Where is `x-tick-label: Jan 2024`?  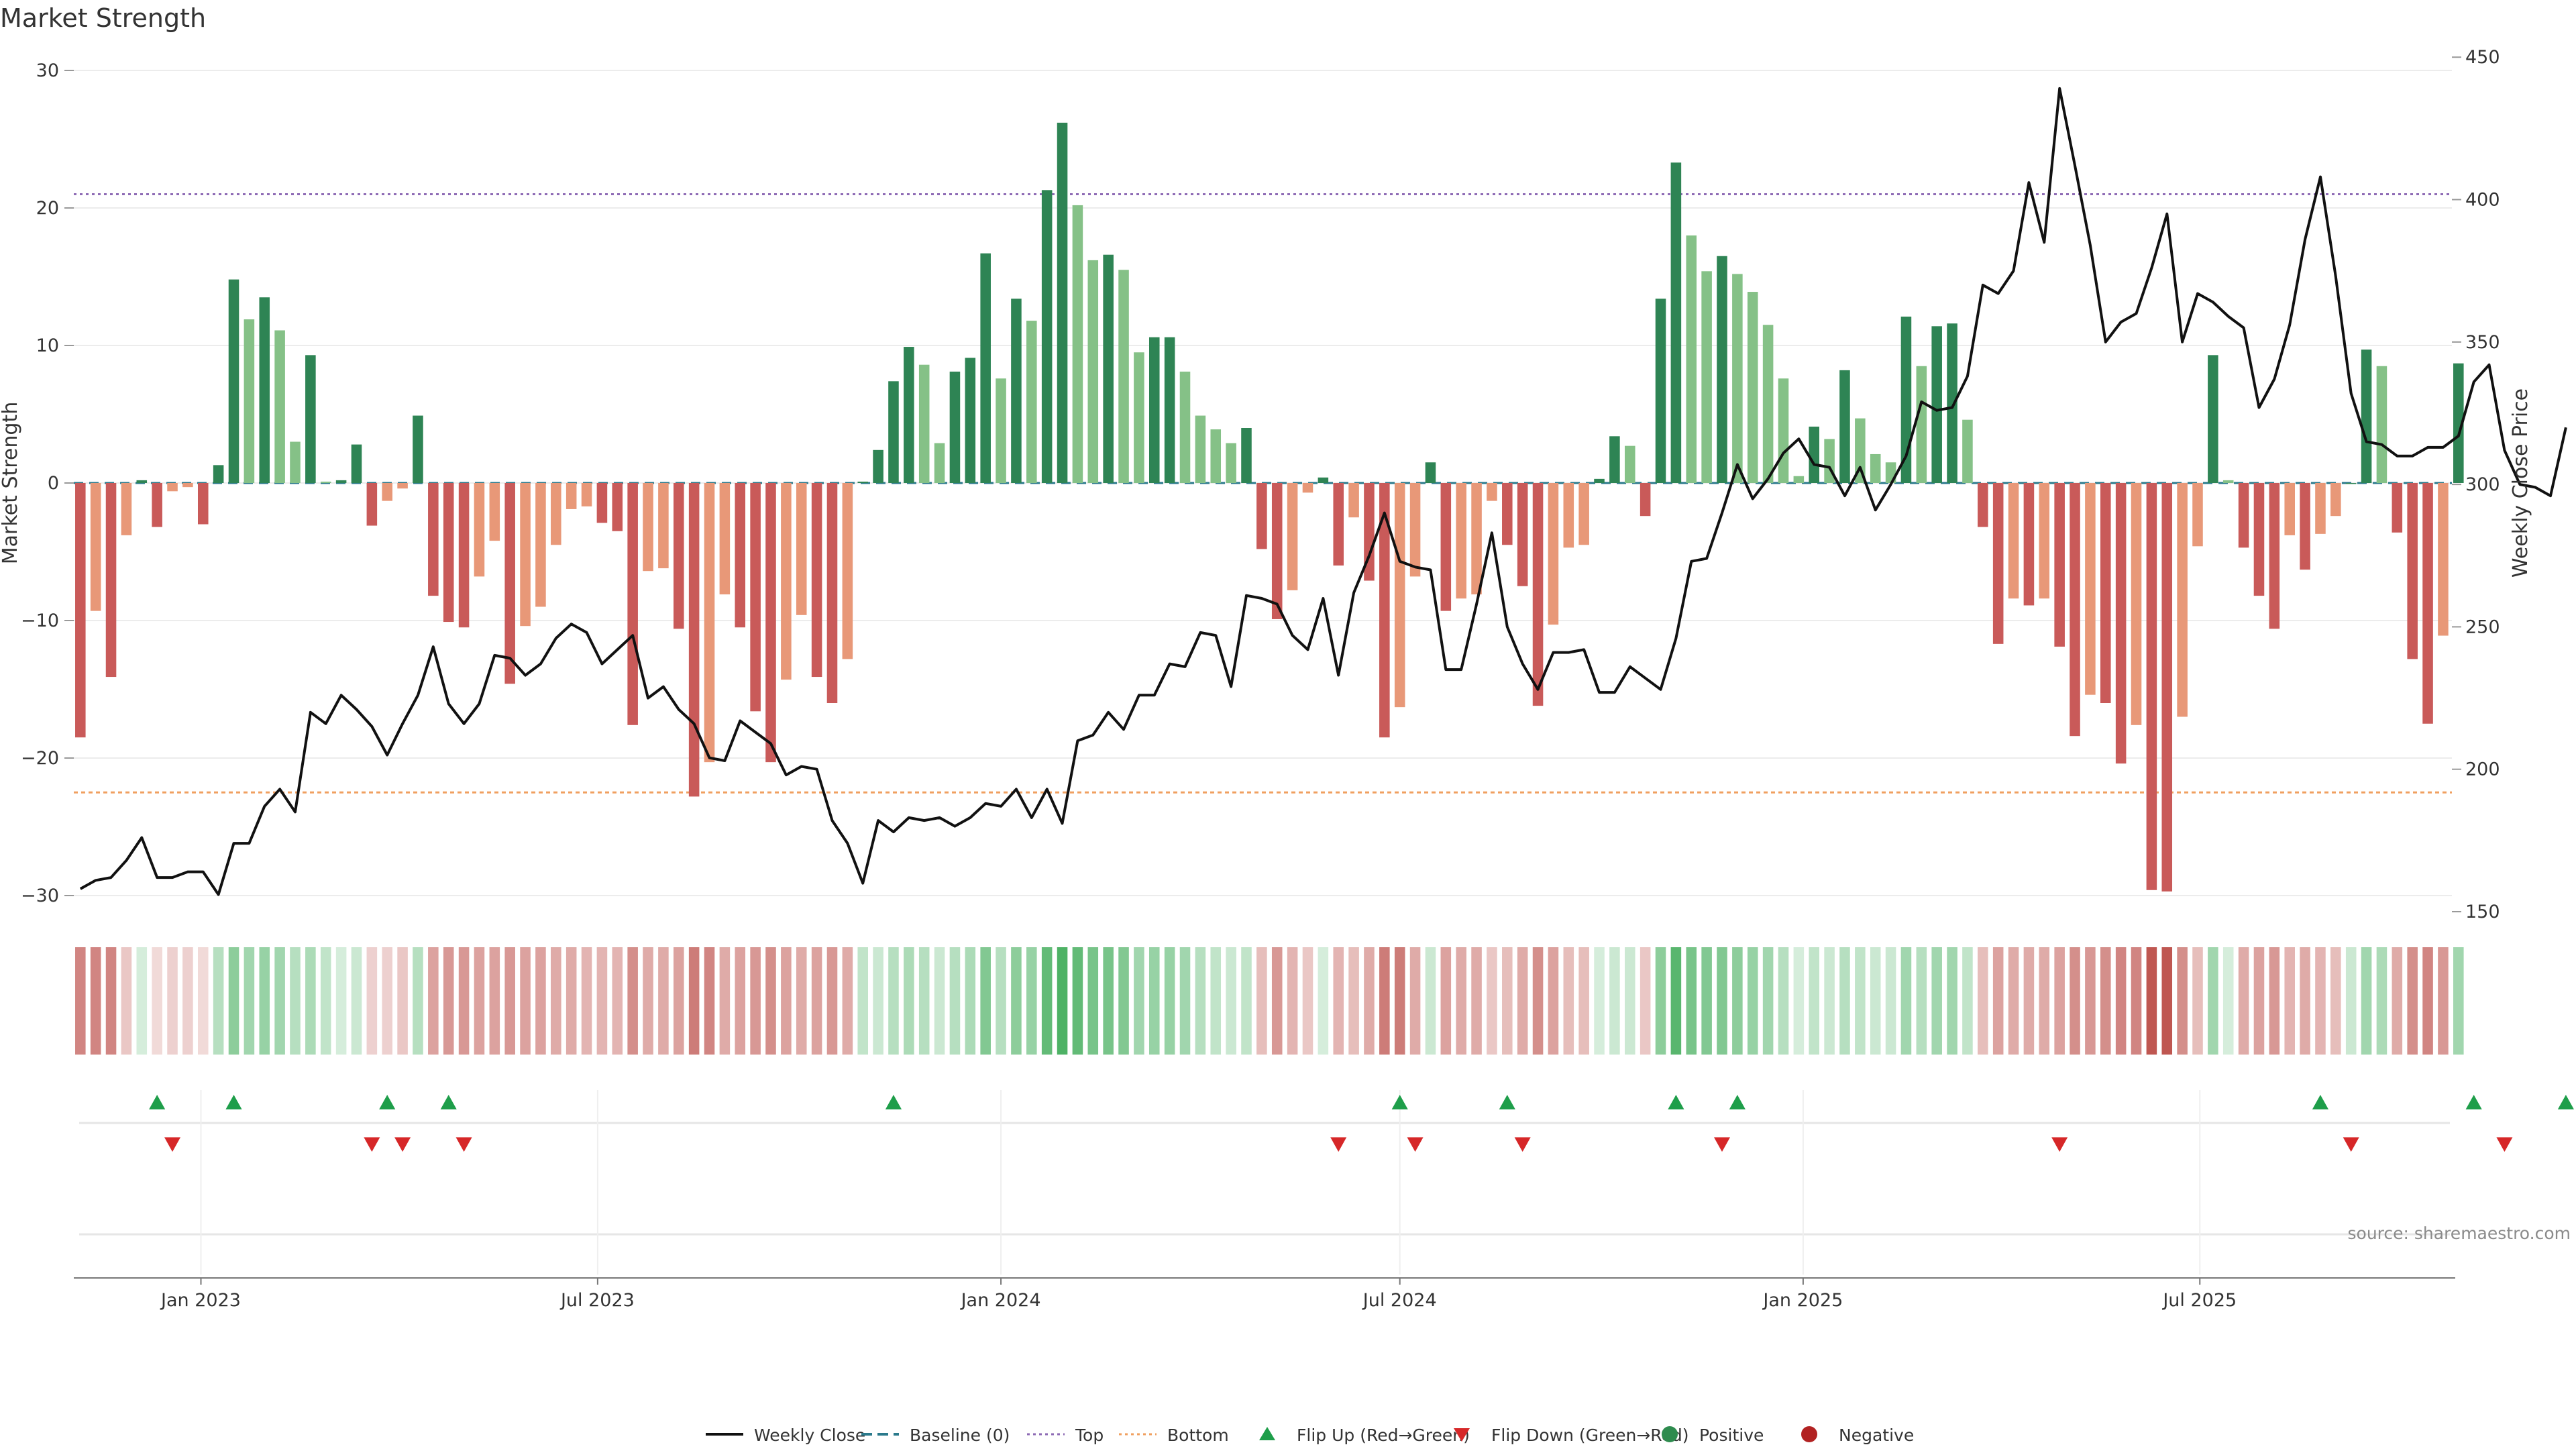
x-tick-label: Jan 2024 is located at coordinates (1000, 1300).